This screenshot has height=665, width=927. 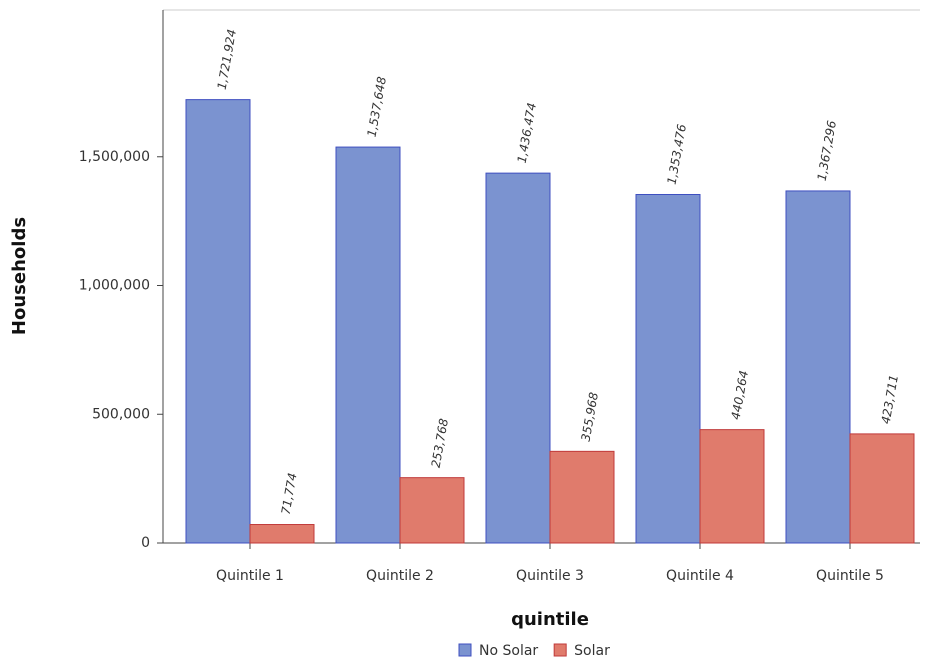 I want to click on value-label: 71,774, so click(x=289, y=494).